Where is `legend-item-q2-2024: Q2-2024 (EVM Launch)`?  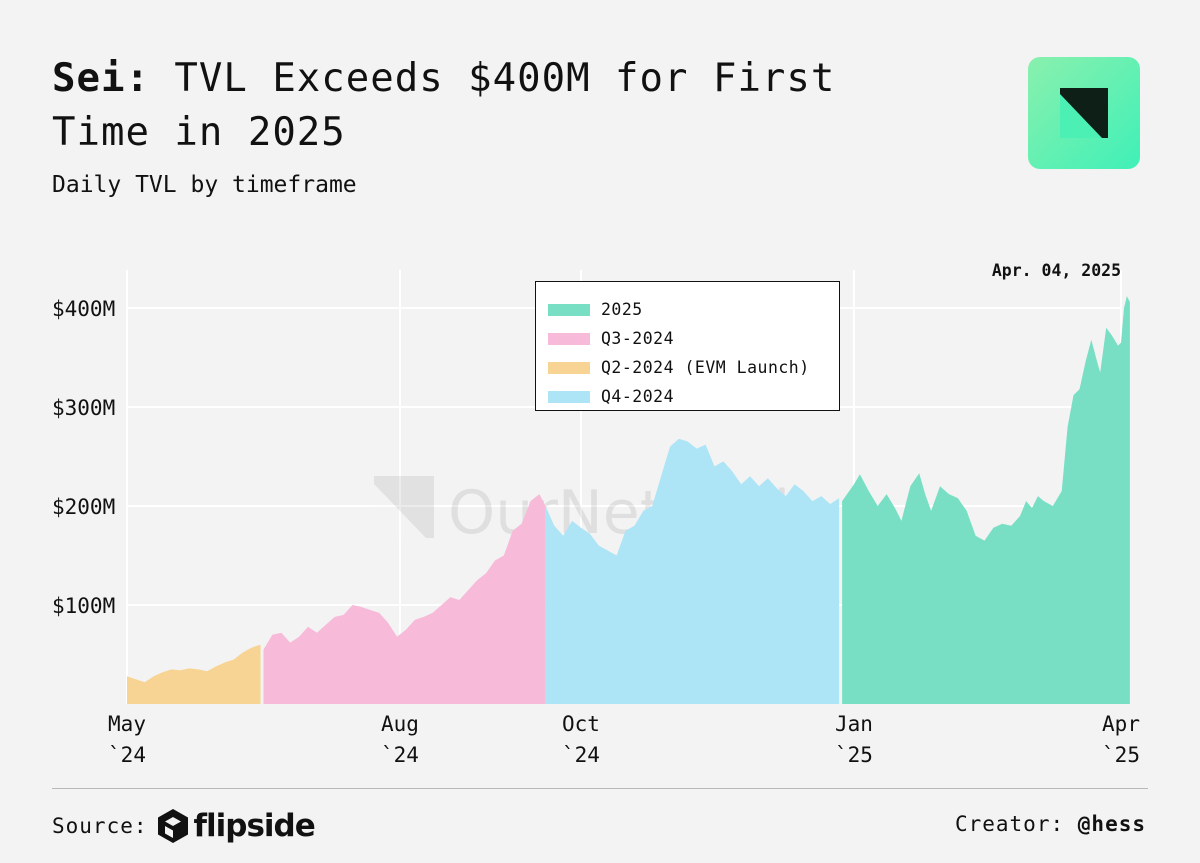
legend-item-q2-2024: Q2-2024 (EVM Launch) is located at coordinates (693, 367).